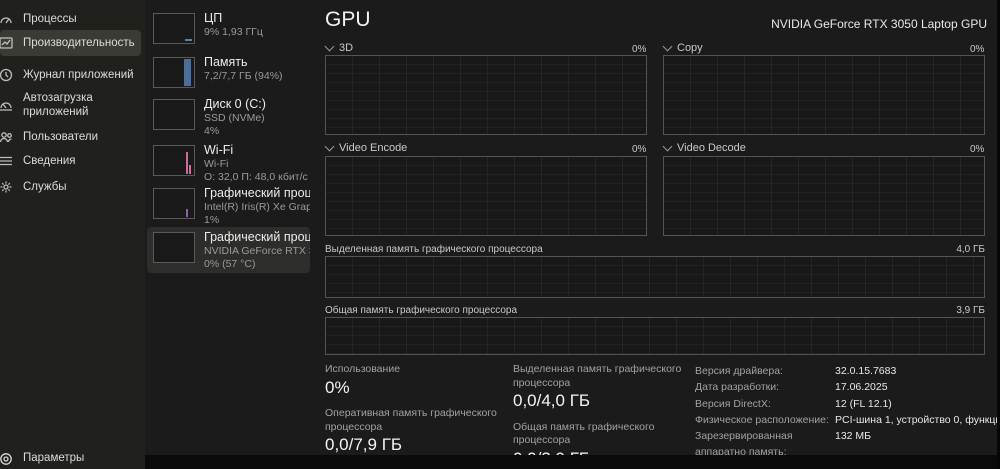 The width and height of the screenshot is (1000, 469). What do you see at coordinates (234, 118) in the screenshot?
I see `perf-item-detail: SSD (NVMe)` at bounding box center [234, 118].